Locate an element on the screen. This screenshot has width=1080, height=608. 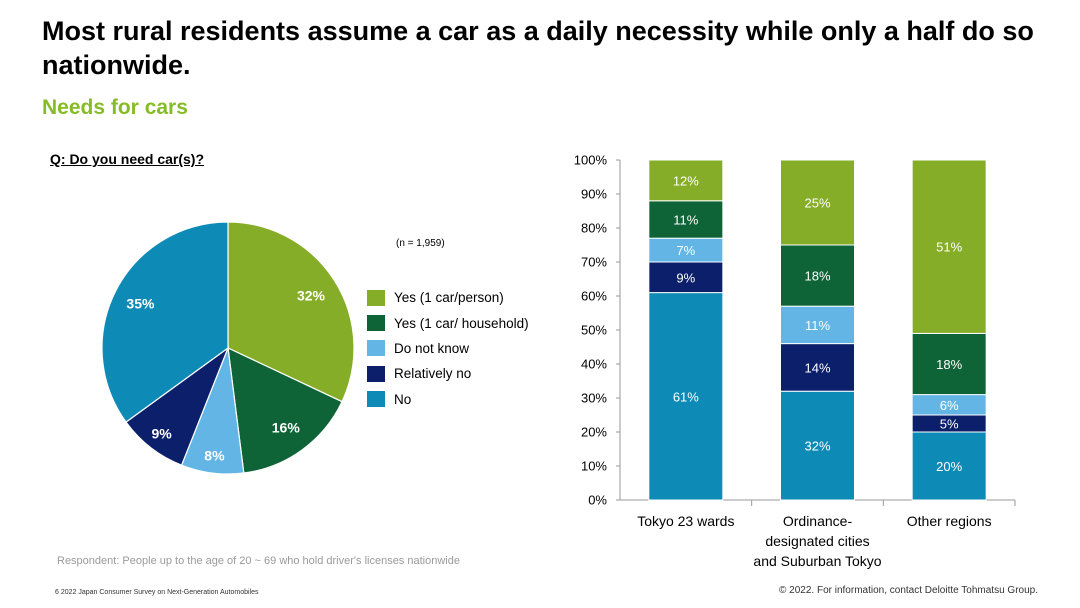
x-category-label: Other regions is located at coordinates (949, 521).